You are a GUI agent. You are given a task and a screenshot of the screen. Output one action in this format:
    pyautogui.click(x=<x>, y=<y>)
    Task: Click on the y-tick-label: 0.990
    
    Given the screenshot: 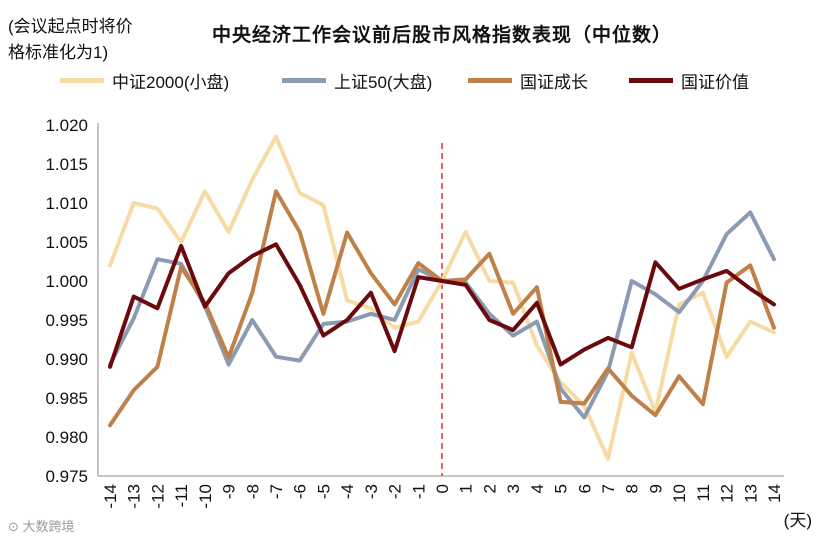 What is the action you would take?
    pyautogui.click(x=66, y=359)
    